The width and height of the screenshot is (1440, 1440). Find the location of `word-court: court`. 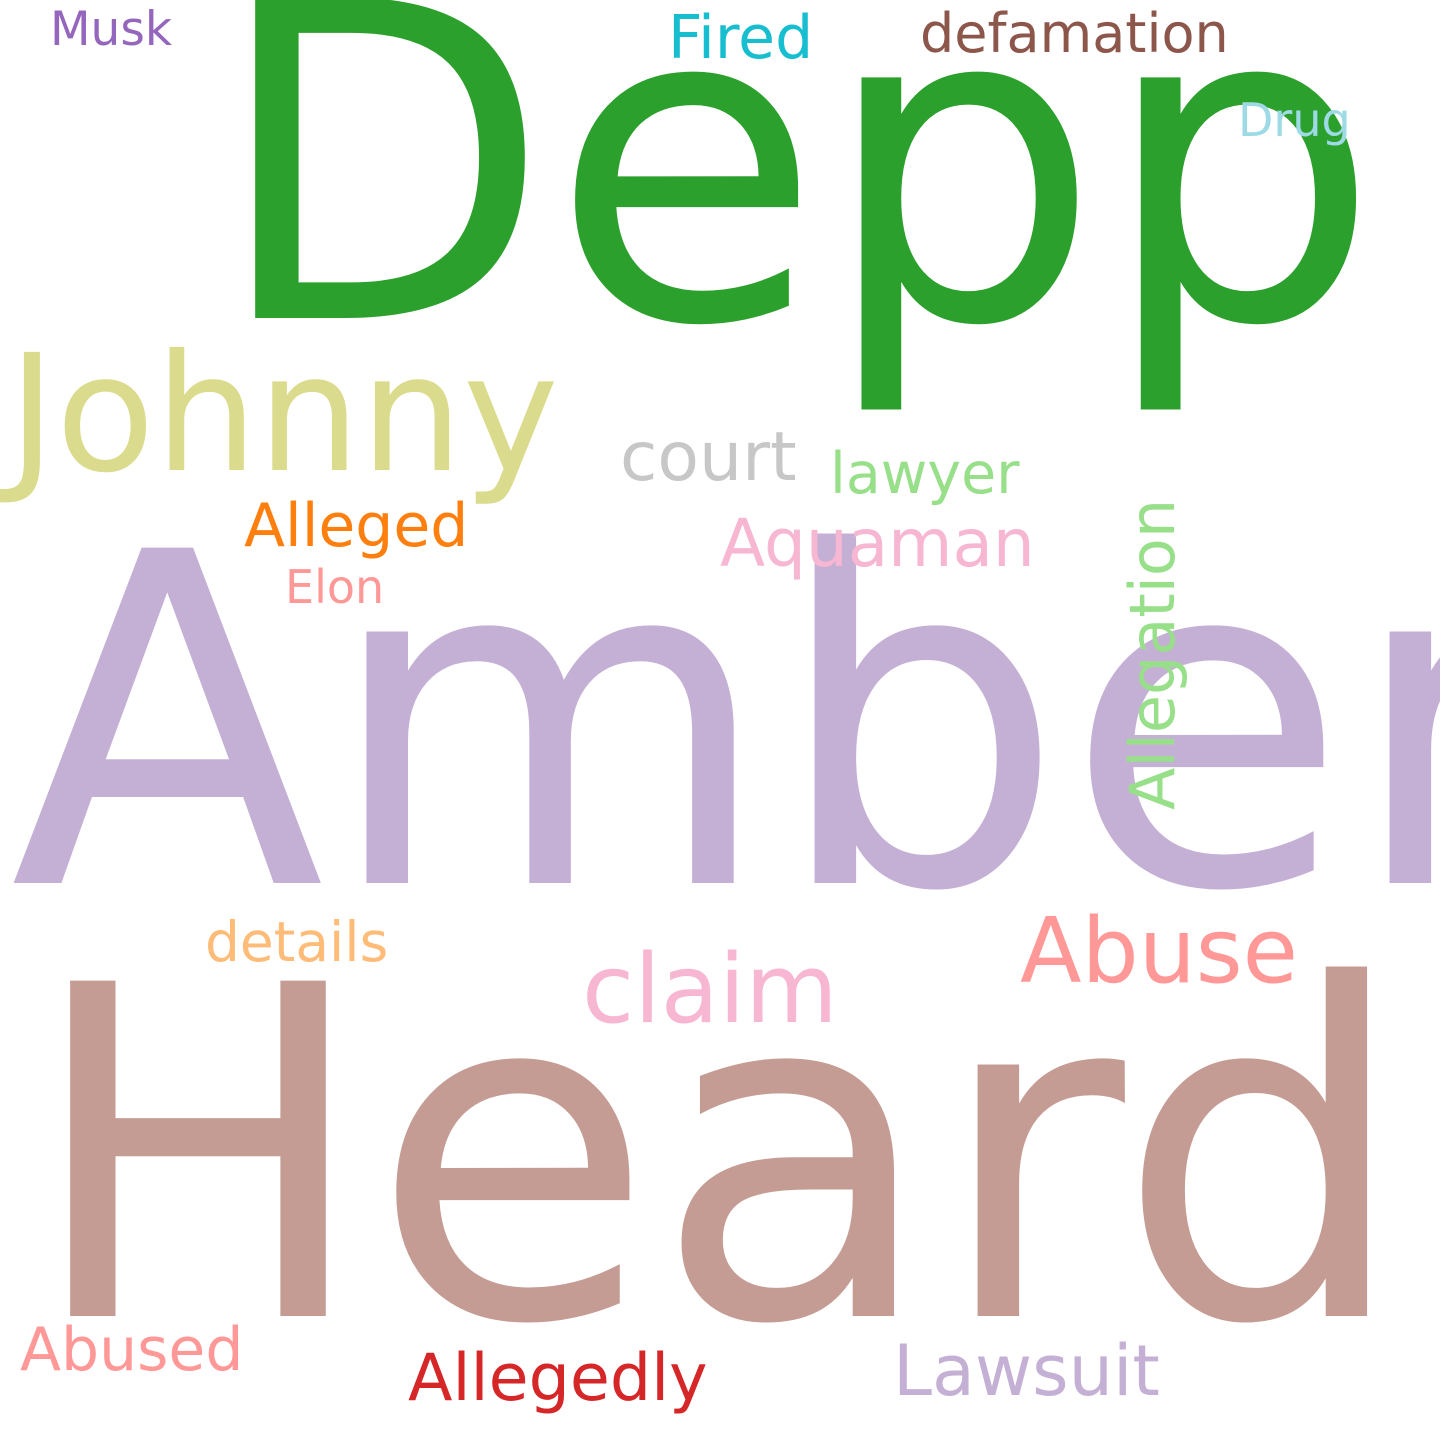

word-court: court is located at coordinates (708, 457).